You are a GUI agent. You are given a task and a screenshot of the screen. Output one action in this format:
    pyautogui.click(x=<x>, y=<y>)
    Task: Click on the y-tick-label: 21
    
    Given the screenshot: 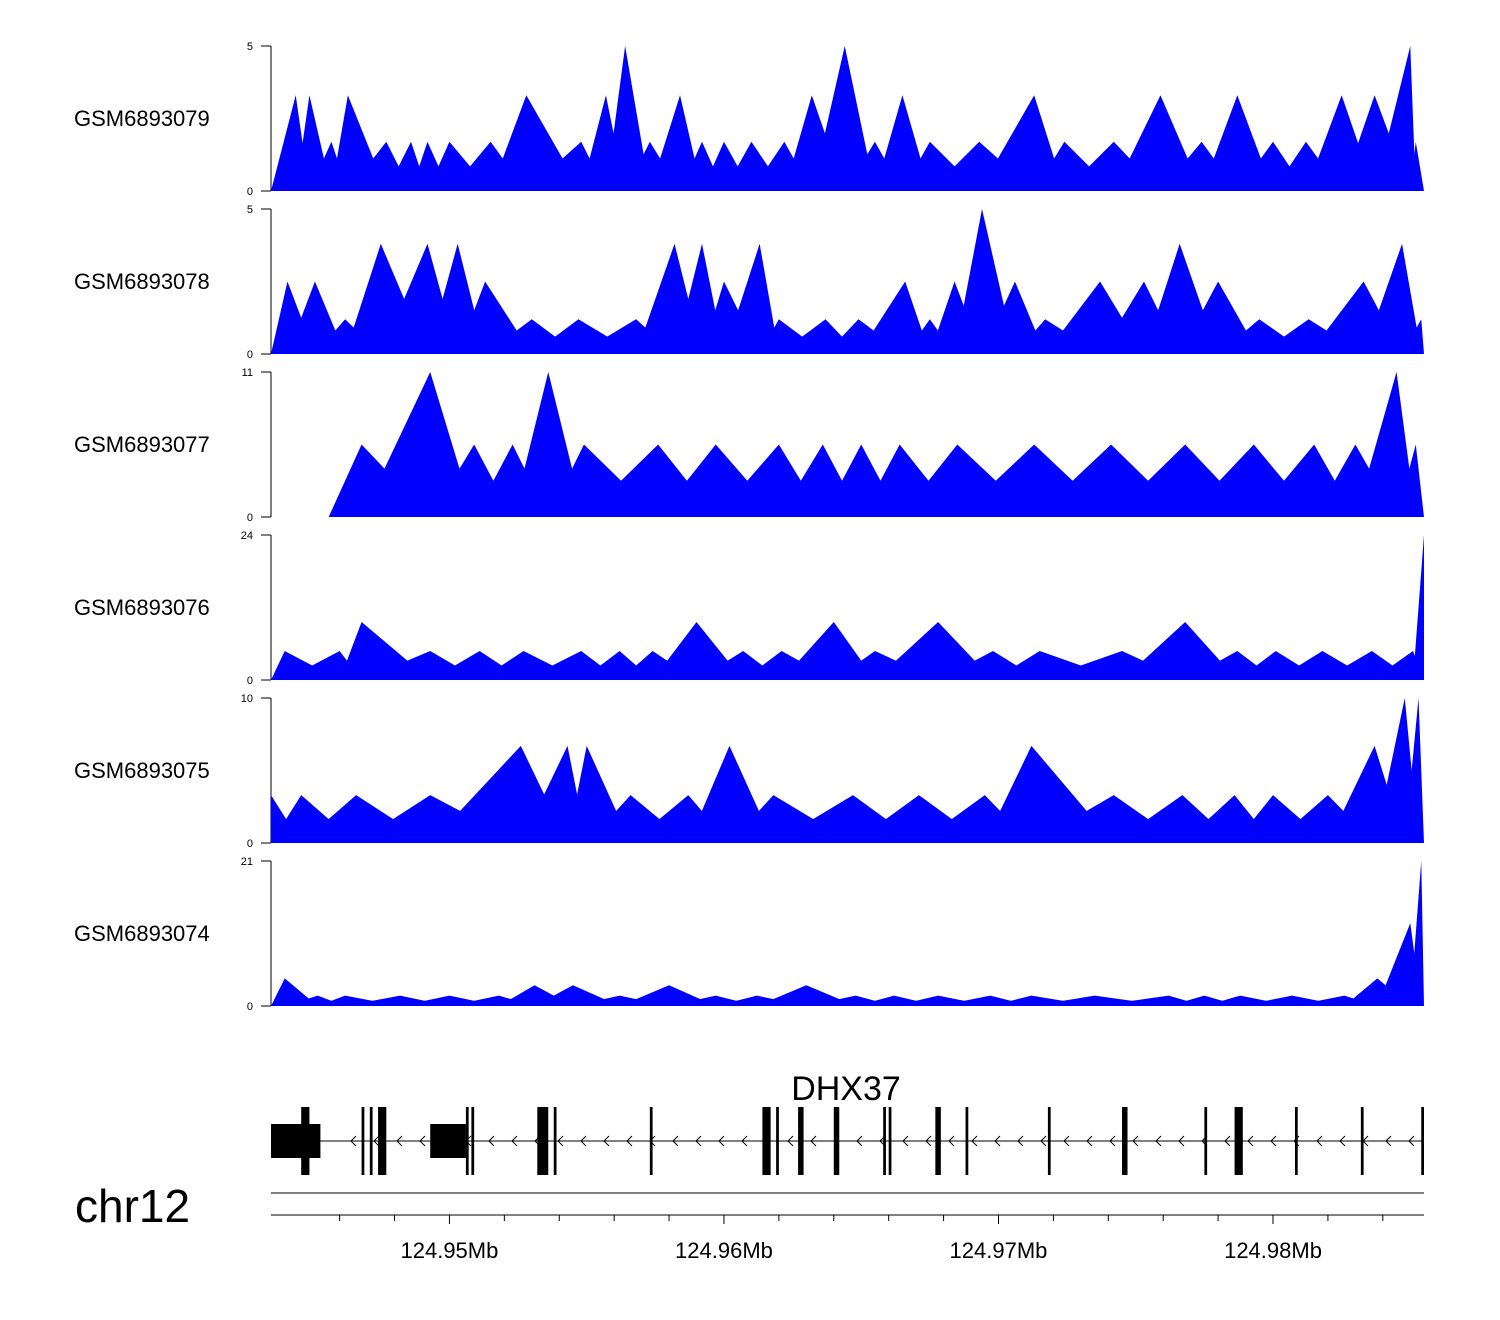 What is the action you would take?
    pyautogui.click(x=247, y=862)
    